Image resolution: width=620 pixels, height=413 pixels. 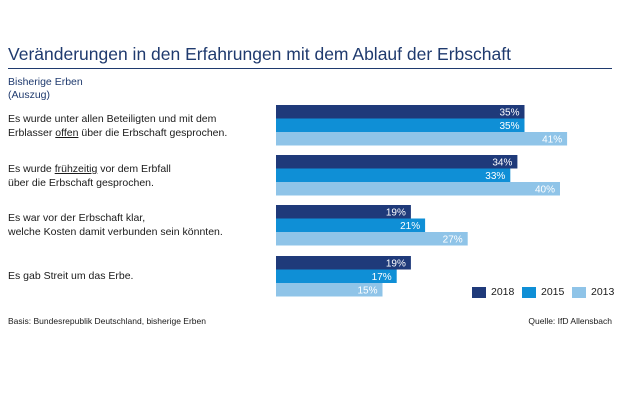 I want to click on bar-2018-q3, so click(x=343, y=212).